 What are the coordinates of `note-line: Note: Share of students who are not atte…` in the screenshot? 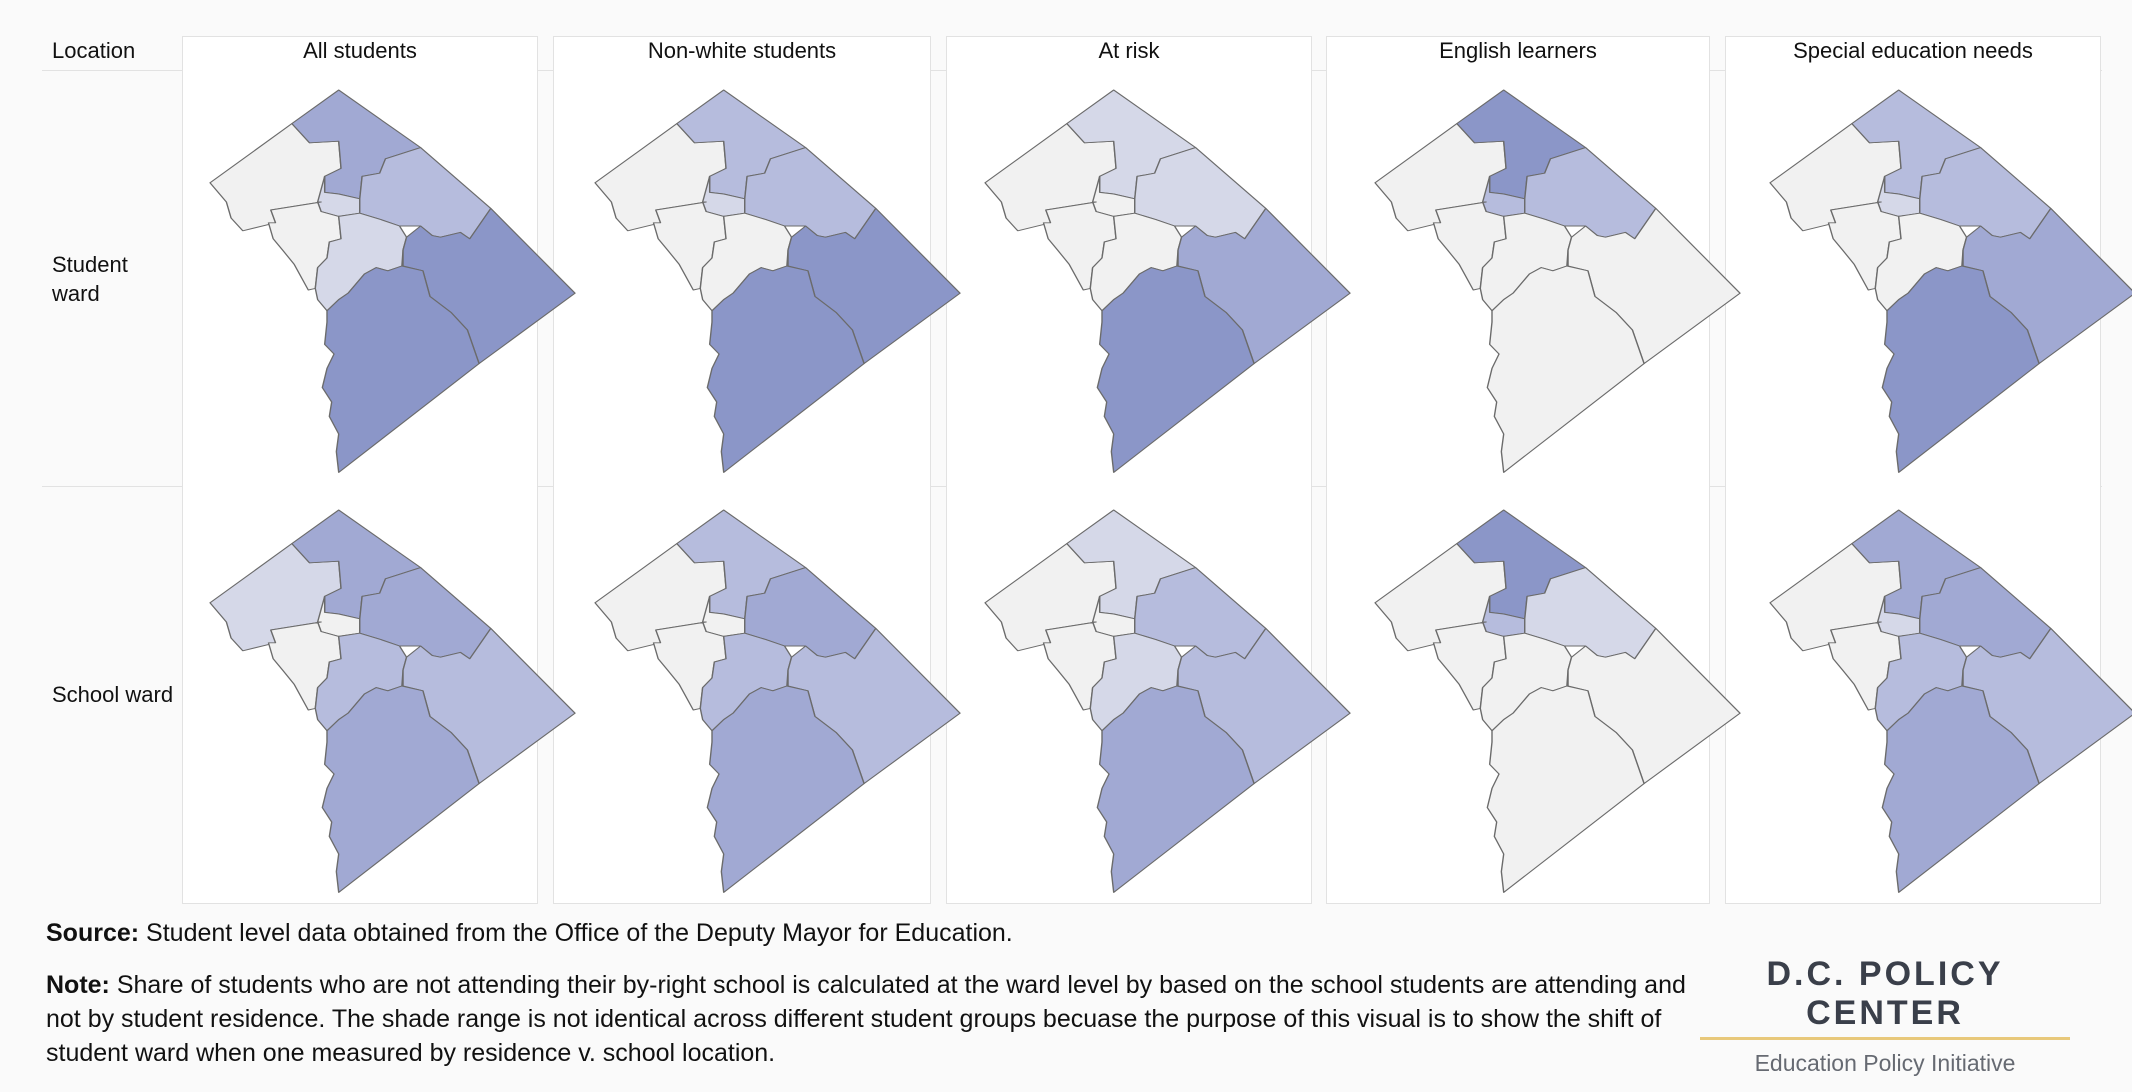 It's located at (866, 1019).